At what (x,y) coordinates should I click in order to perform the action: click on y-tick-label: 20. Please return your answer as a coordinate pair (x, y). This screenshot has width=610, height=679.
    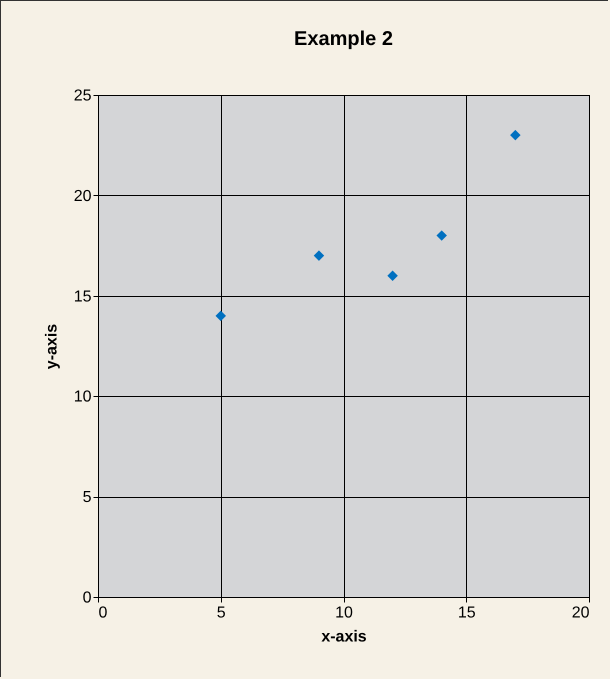
    Looking at the image, I should click on (83, 196).